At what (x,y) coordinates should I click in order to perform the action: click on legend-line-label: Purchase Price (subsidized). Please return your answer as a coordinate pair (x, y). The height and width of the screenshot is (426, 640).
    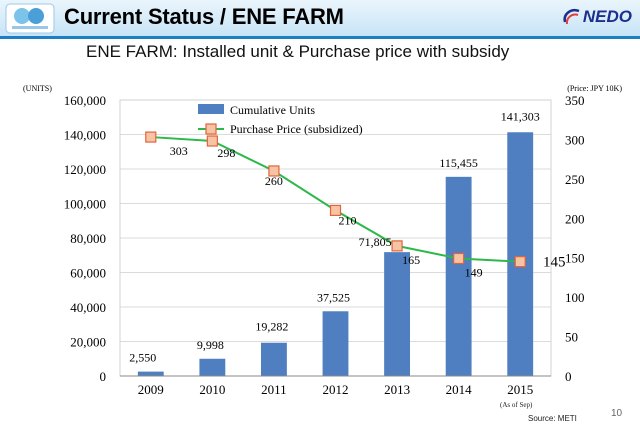
    Looking at the image, I should click on (296, 129).